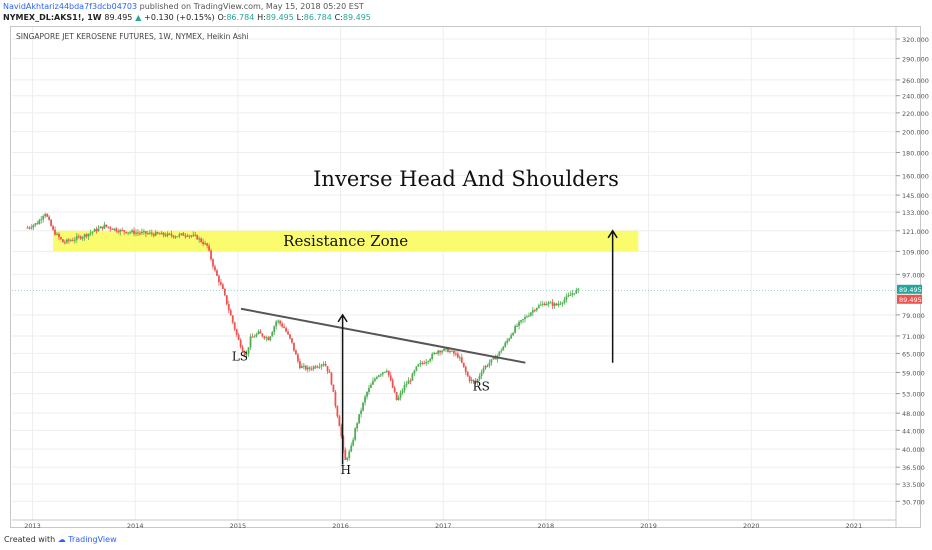 The width and height of the screenshot is (932, 550). Describe the element at coordinates (240, 17) in the screenshot. I see `open-value: 86.784` at that location.